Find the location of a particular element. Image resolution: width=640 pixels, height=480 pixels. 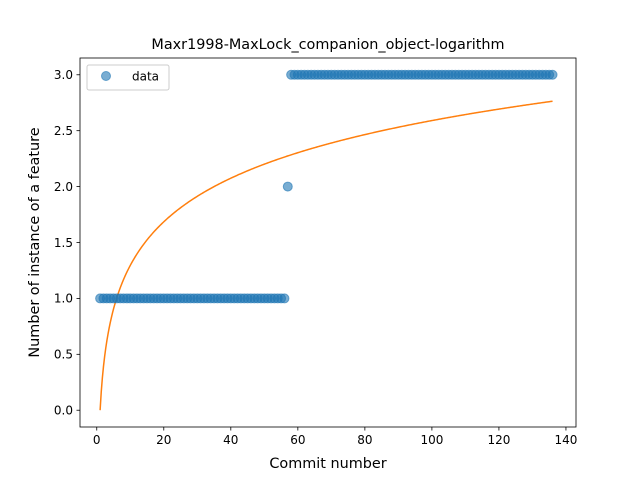

y-axis-ticks: 0.0 0.5 1.0 1.5 2.0 2.5 3.0 is located at coordinates (67, 243).